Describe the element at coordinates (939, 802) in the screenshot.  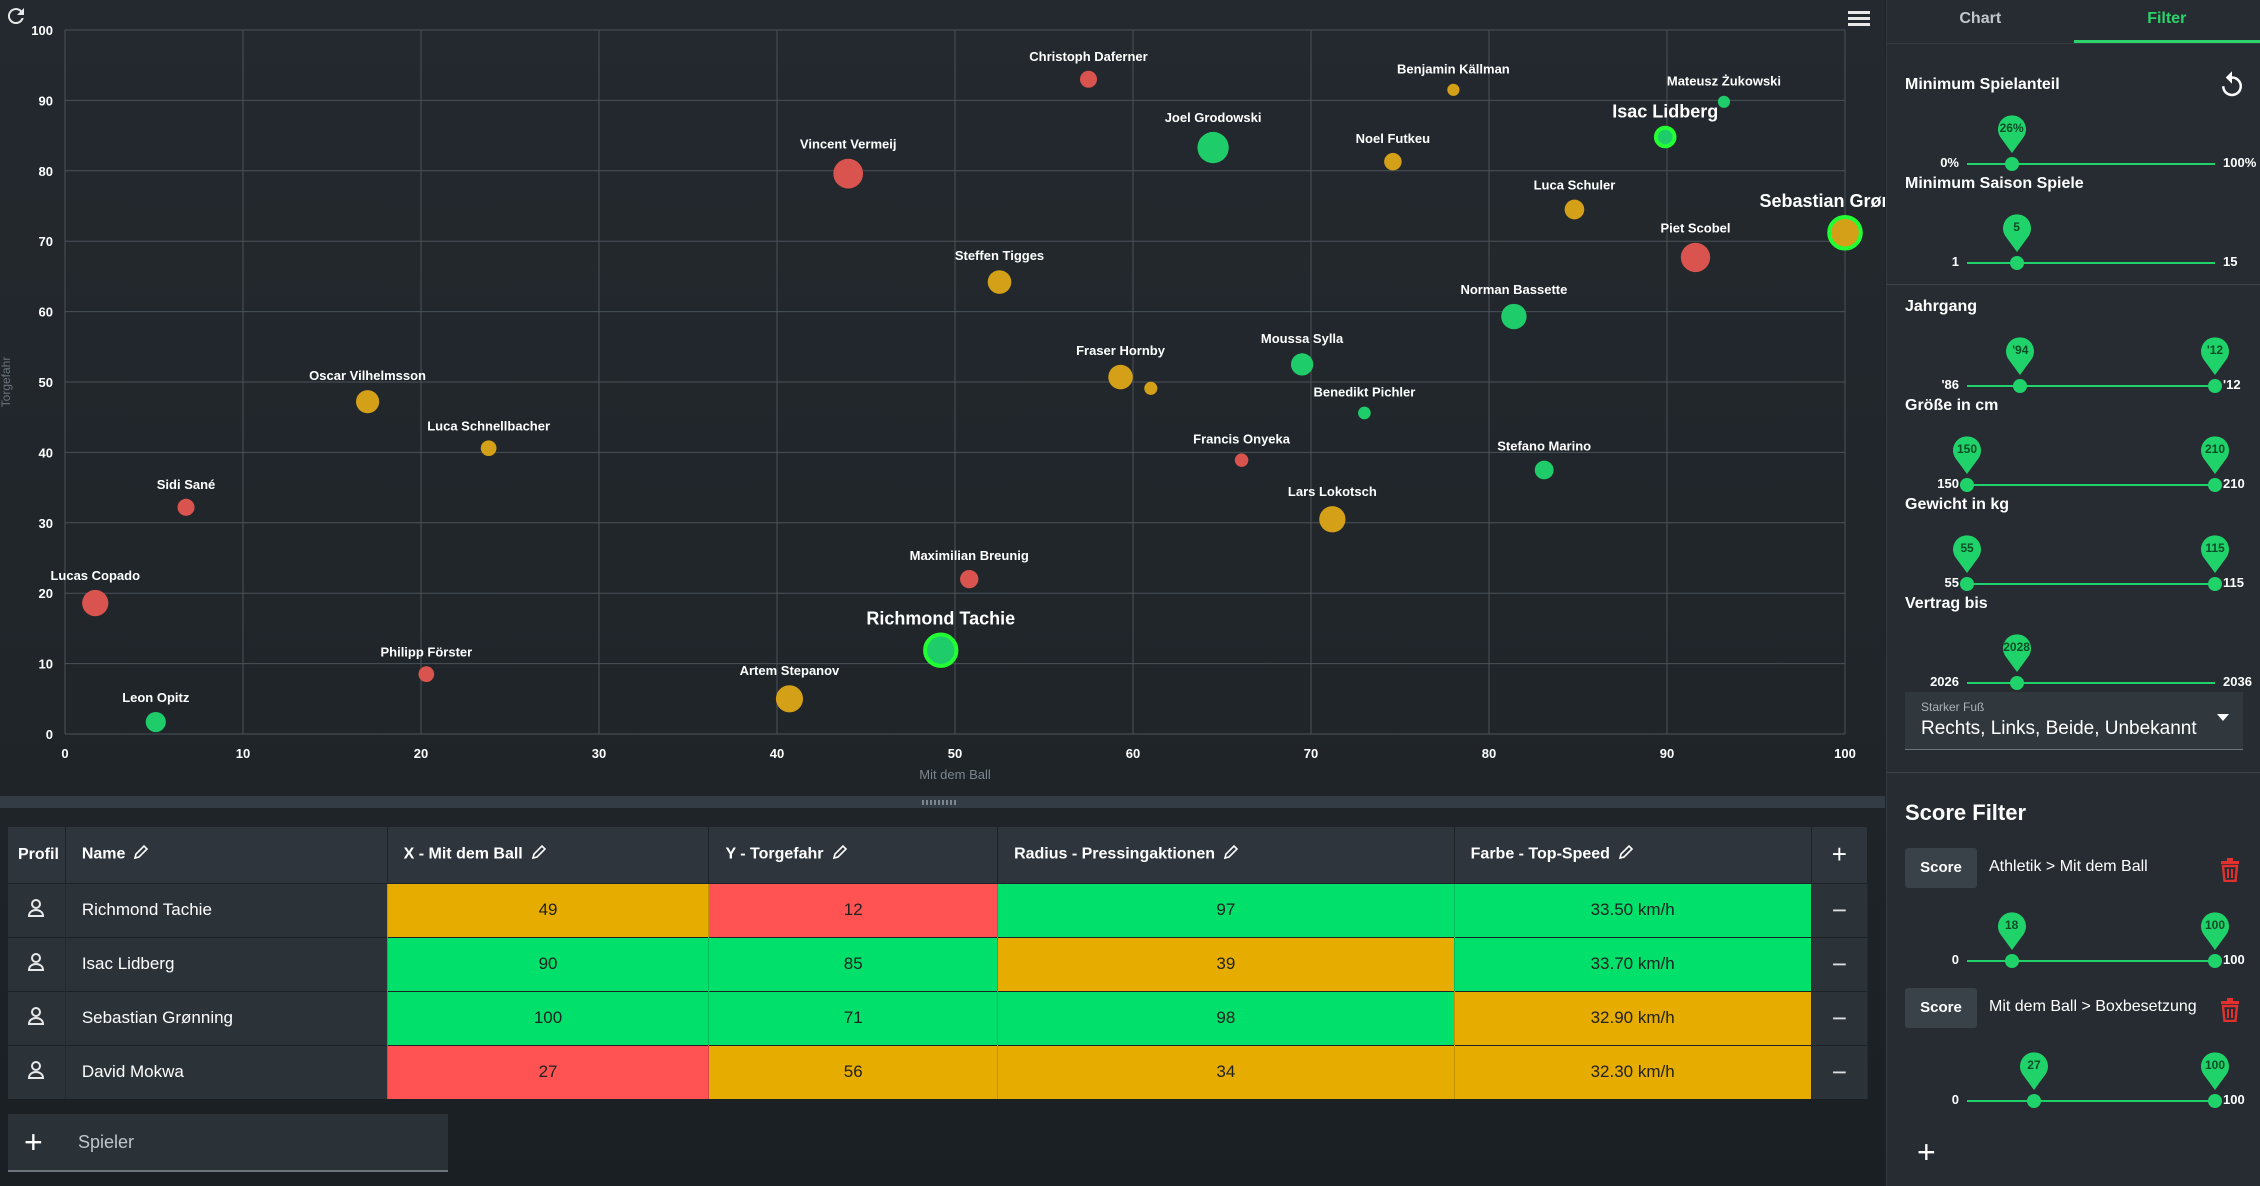
I see `splitter-grip-icon` at that location.